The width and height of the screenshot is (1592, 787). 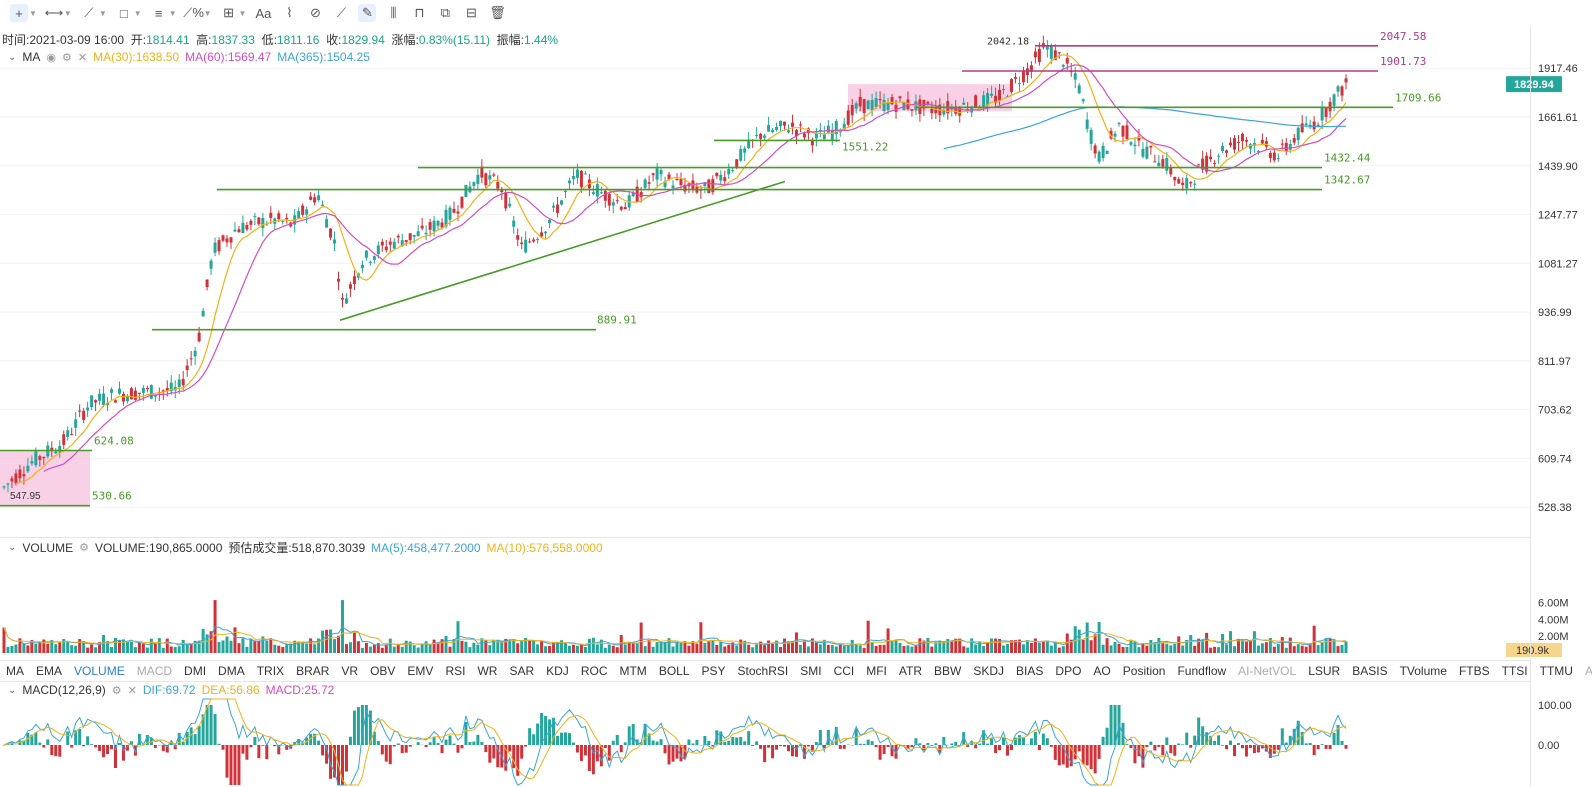 What do you see at coordinates (876, 671) in the screenshot?
I see `tab-mfi: MFI` at bounding box center [876, 671].